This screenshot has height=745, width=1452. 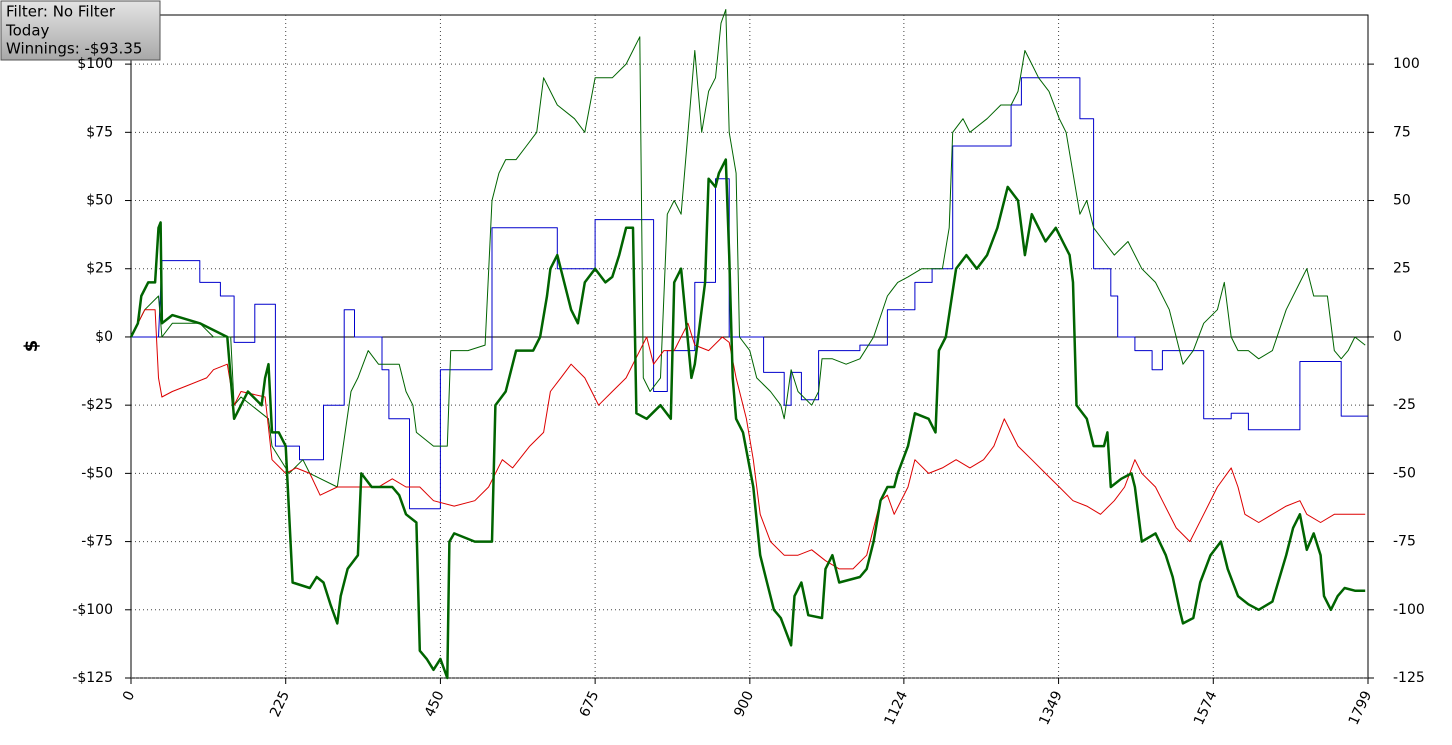 I want to click on y2-tick-label: -125, so click(x=1409, y=678).